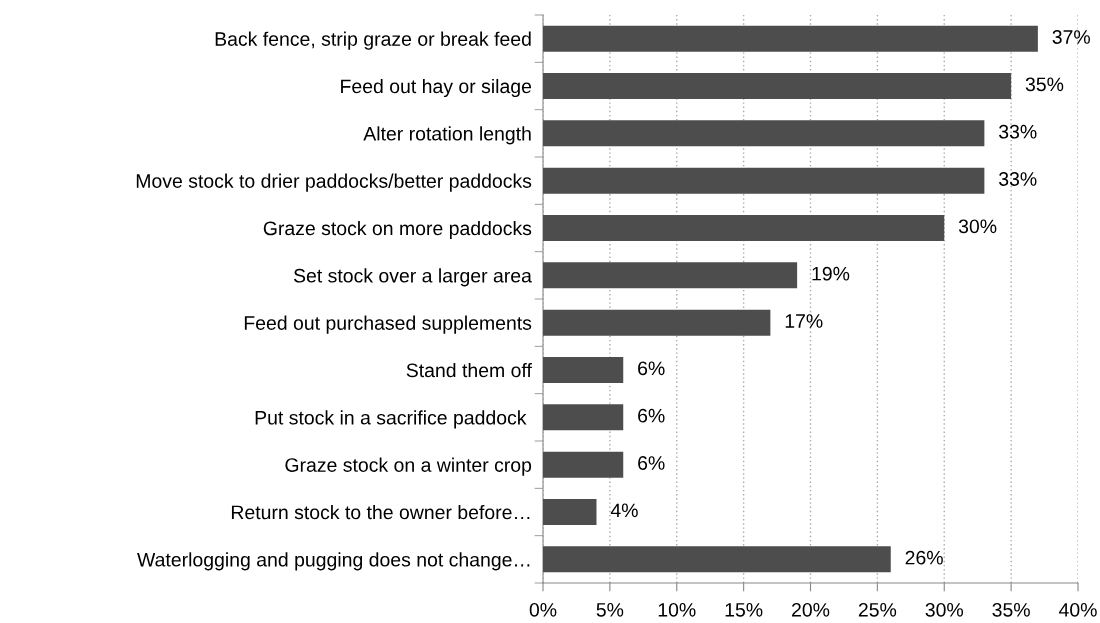 This screenshot has width=1100, height=623. What do you see at coordinates (1071, 37) in the screenshot?
I see `data-label: 37%` at bounding box center [1071, 37].